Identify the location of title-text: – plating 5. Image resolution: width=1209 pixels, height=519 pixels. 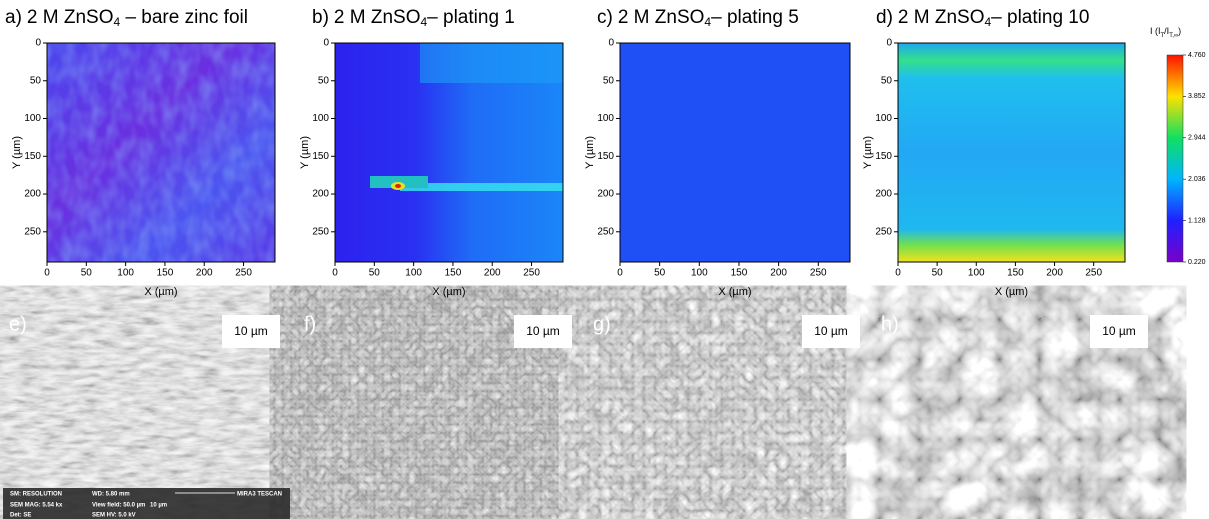
(755, 17).